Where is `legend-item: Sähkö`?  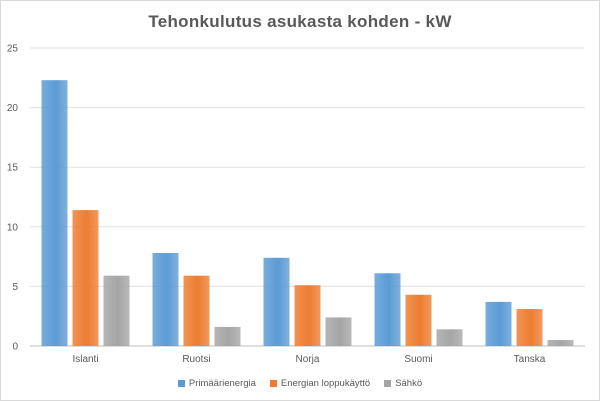 legend-item: Sähkö is located at coordinates (403, 383).